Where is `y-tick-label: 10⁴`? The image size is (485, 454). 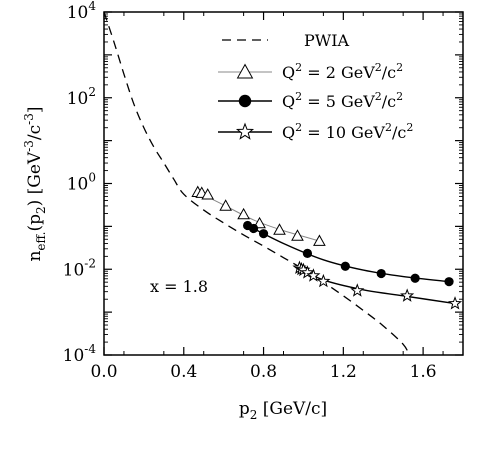 y-tick-label: 10⁴ is located at coordinates (82, 11).